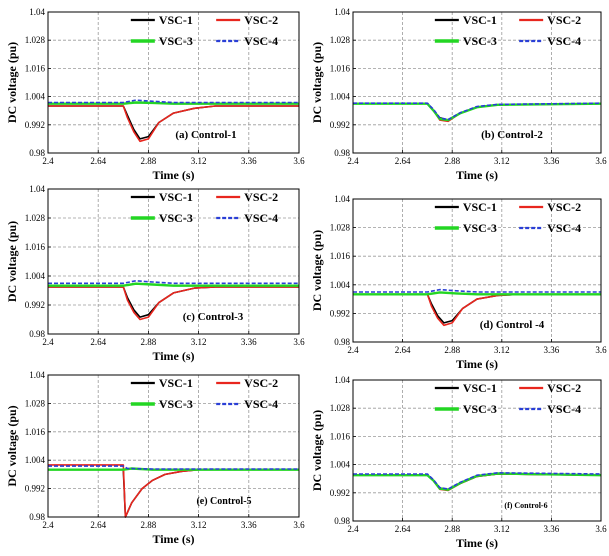 This screenshot has height=556, width=609. Describe the element at coordinates (213, 317) in the screenshot. I see `panel-label: (c) Control-3` at that location.